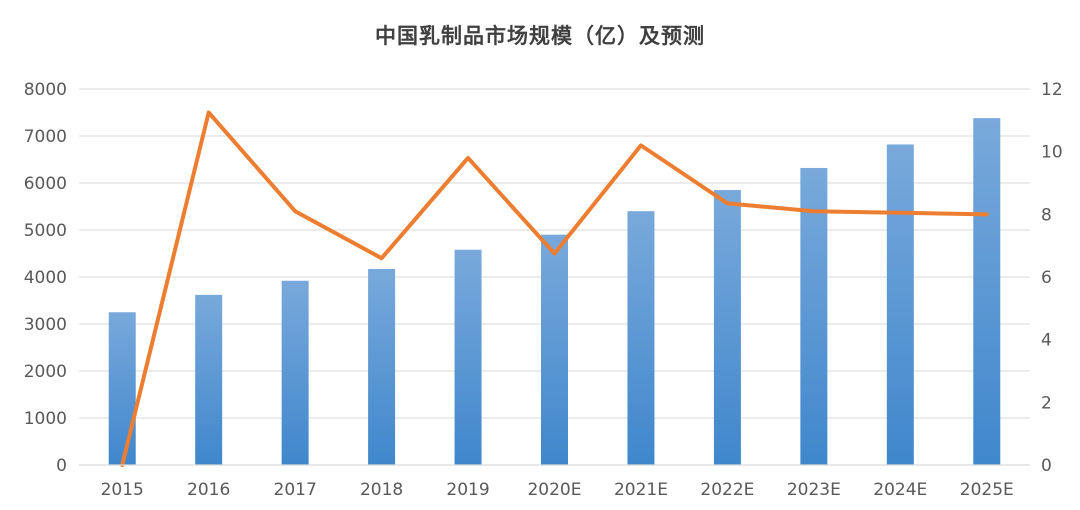  I want to click on bar-2016, so click(209, 379).